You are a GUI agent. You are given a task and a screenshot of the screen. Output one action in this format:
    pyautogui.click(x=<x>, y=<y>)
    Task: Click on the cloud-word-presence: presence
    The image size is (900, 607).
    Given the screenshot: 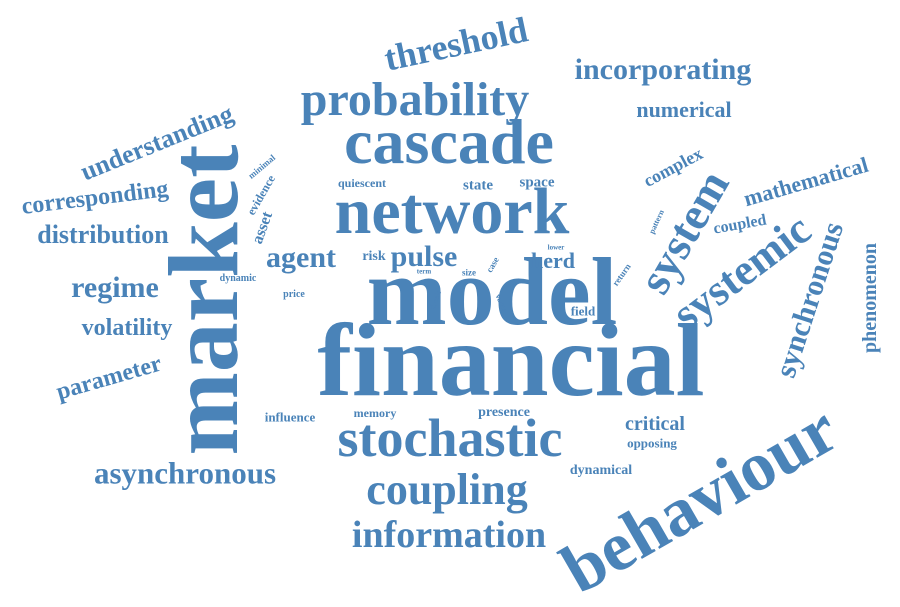 What is the action you would take?
    pyautogui.click(x=504, y=412)
    